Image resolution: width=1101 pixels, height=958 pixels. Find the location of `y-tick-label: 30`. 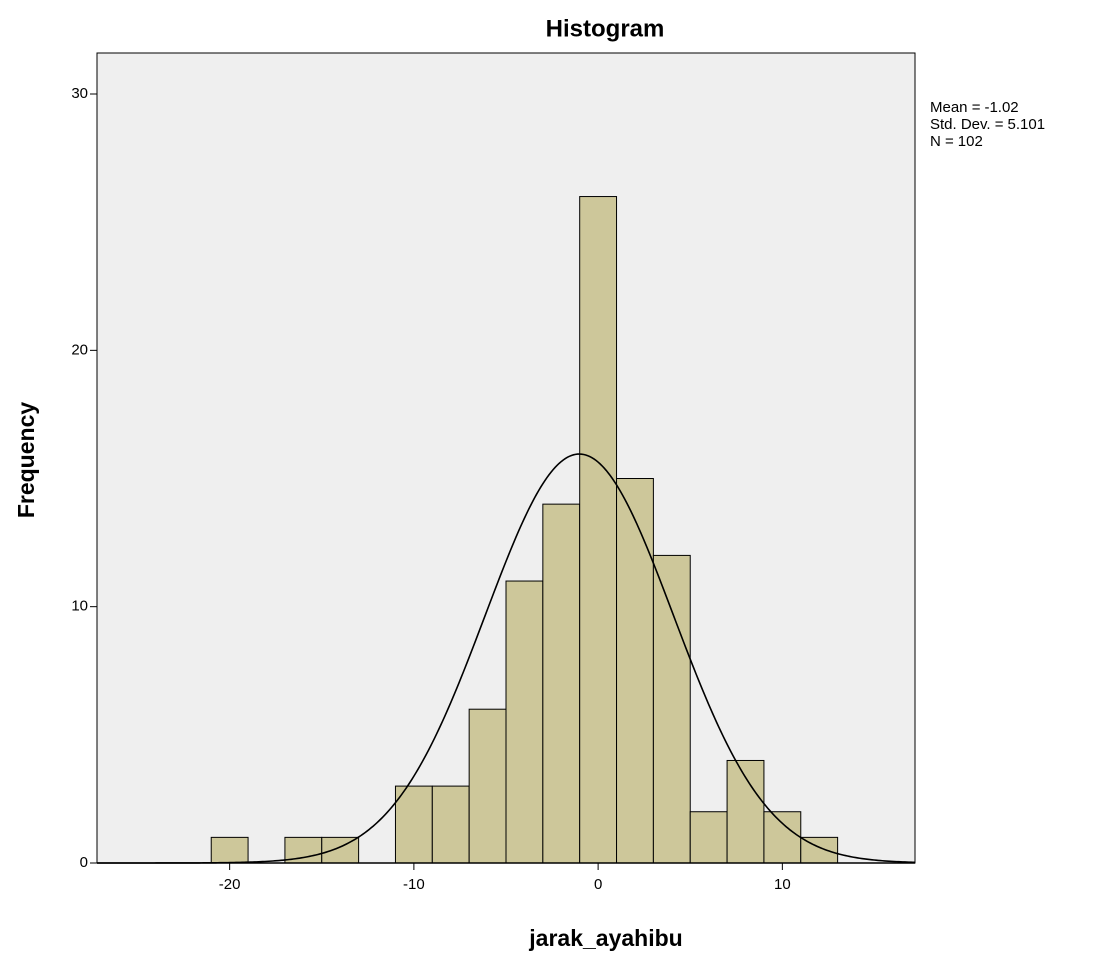

y-tick-label: 30 is located at coordinates (79, 93).